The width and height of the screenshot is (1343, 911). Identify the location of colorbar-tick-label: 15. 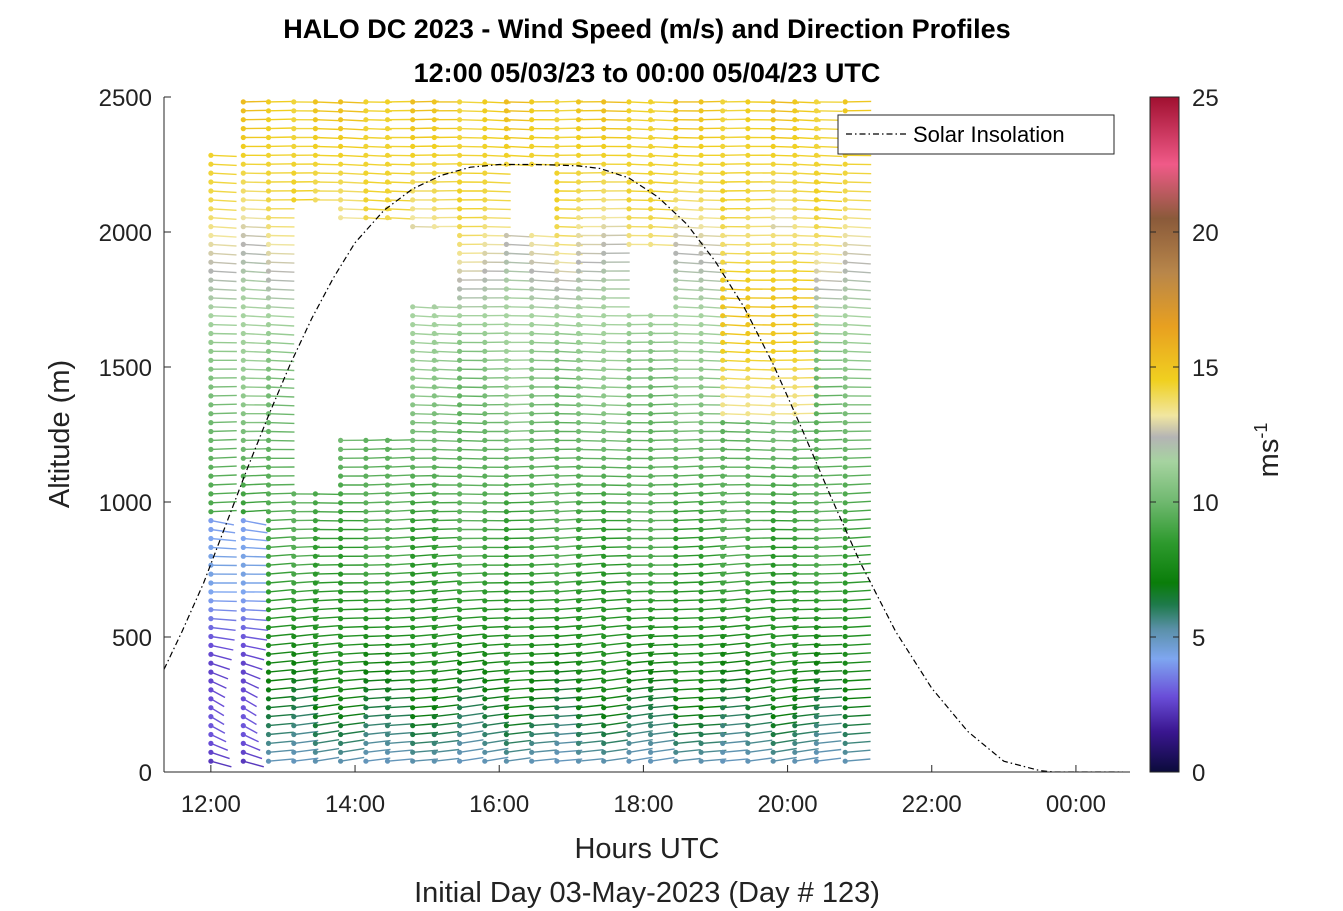
(1205, 368).